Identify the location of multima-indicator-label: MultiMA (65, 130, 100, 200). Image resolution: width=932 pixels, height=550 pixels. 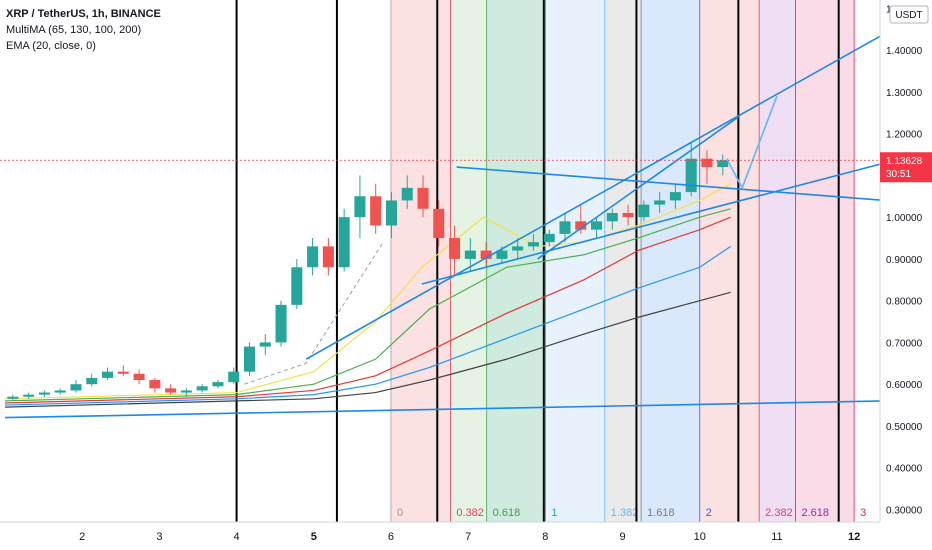
(74, 30).